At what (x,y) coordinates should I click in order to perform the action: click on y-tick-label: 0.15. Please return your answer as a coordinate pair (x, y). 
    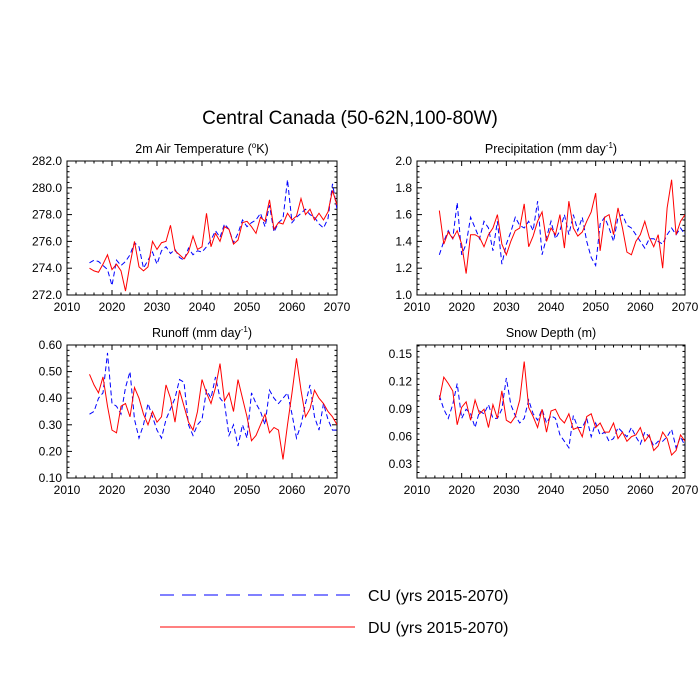
    Looking at the image, I should click on (401, 354).